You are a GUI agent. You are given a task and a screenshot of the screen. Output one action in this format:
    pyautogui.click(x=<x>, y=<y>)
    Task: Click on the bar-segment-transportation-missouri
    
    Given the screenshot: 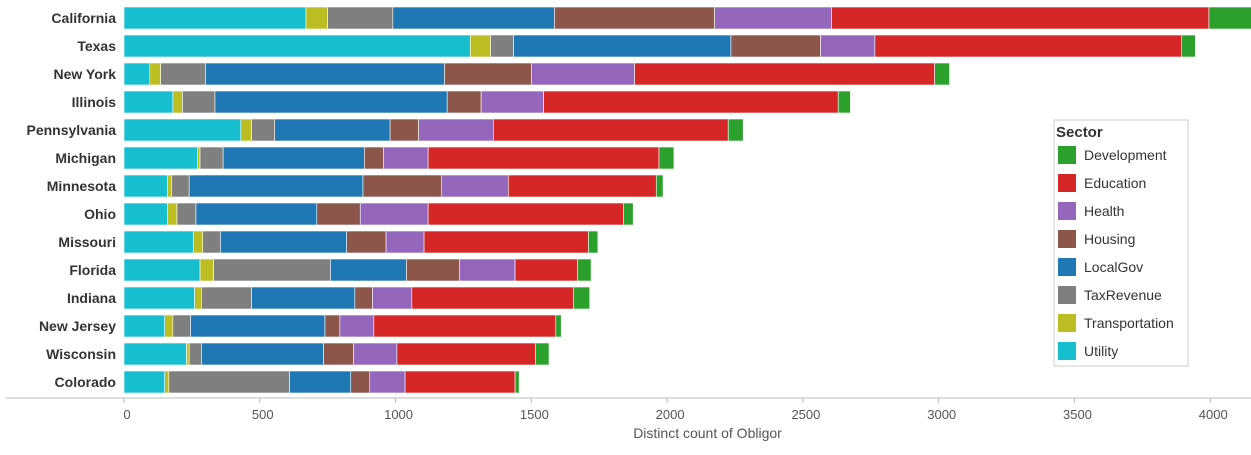 What is the action you would take?
    pyautogui.click(x=198, y=242)
    